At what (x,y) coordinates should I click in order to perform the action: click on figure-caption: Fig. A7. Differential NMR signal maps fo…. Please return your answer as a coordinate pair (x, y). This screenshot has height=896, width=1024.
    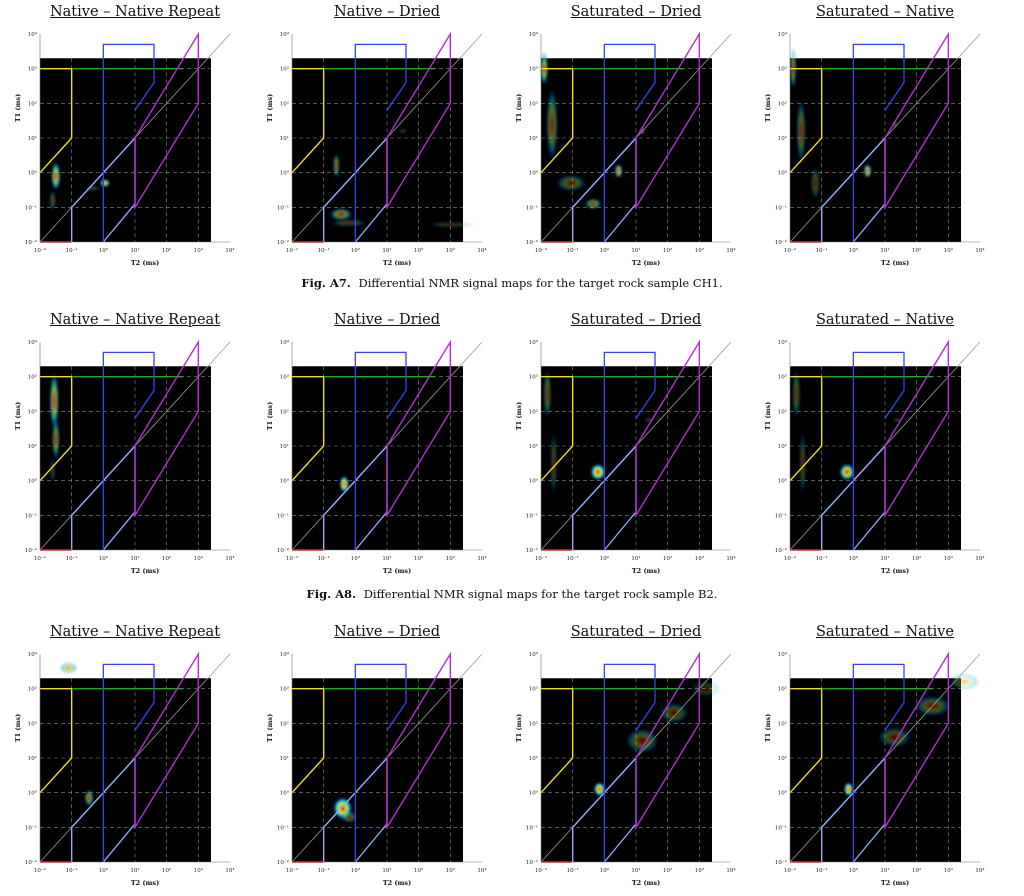
    Looking at the image, I should click on (512, 283).